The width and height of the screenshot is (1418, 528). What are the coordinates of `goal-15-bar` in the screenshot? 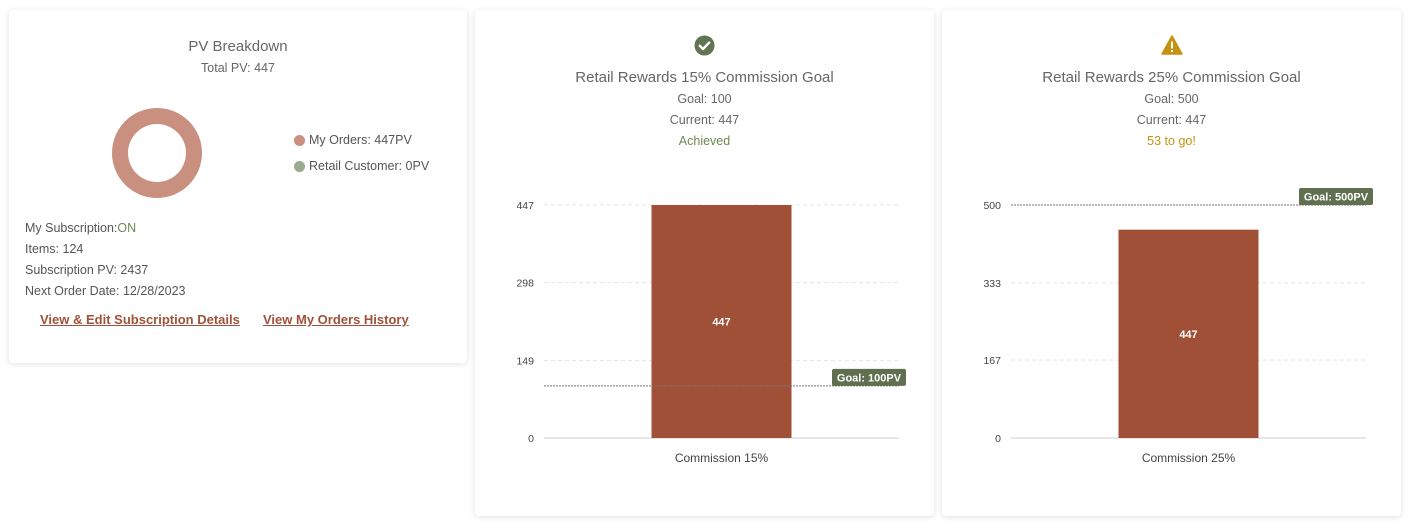 It's located at (721, 321).